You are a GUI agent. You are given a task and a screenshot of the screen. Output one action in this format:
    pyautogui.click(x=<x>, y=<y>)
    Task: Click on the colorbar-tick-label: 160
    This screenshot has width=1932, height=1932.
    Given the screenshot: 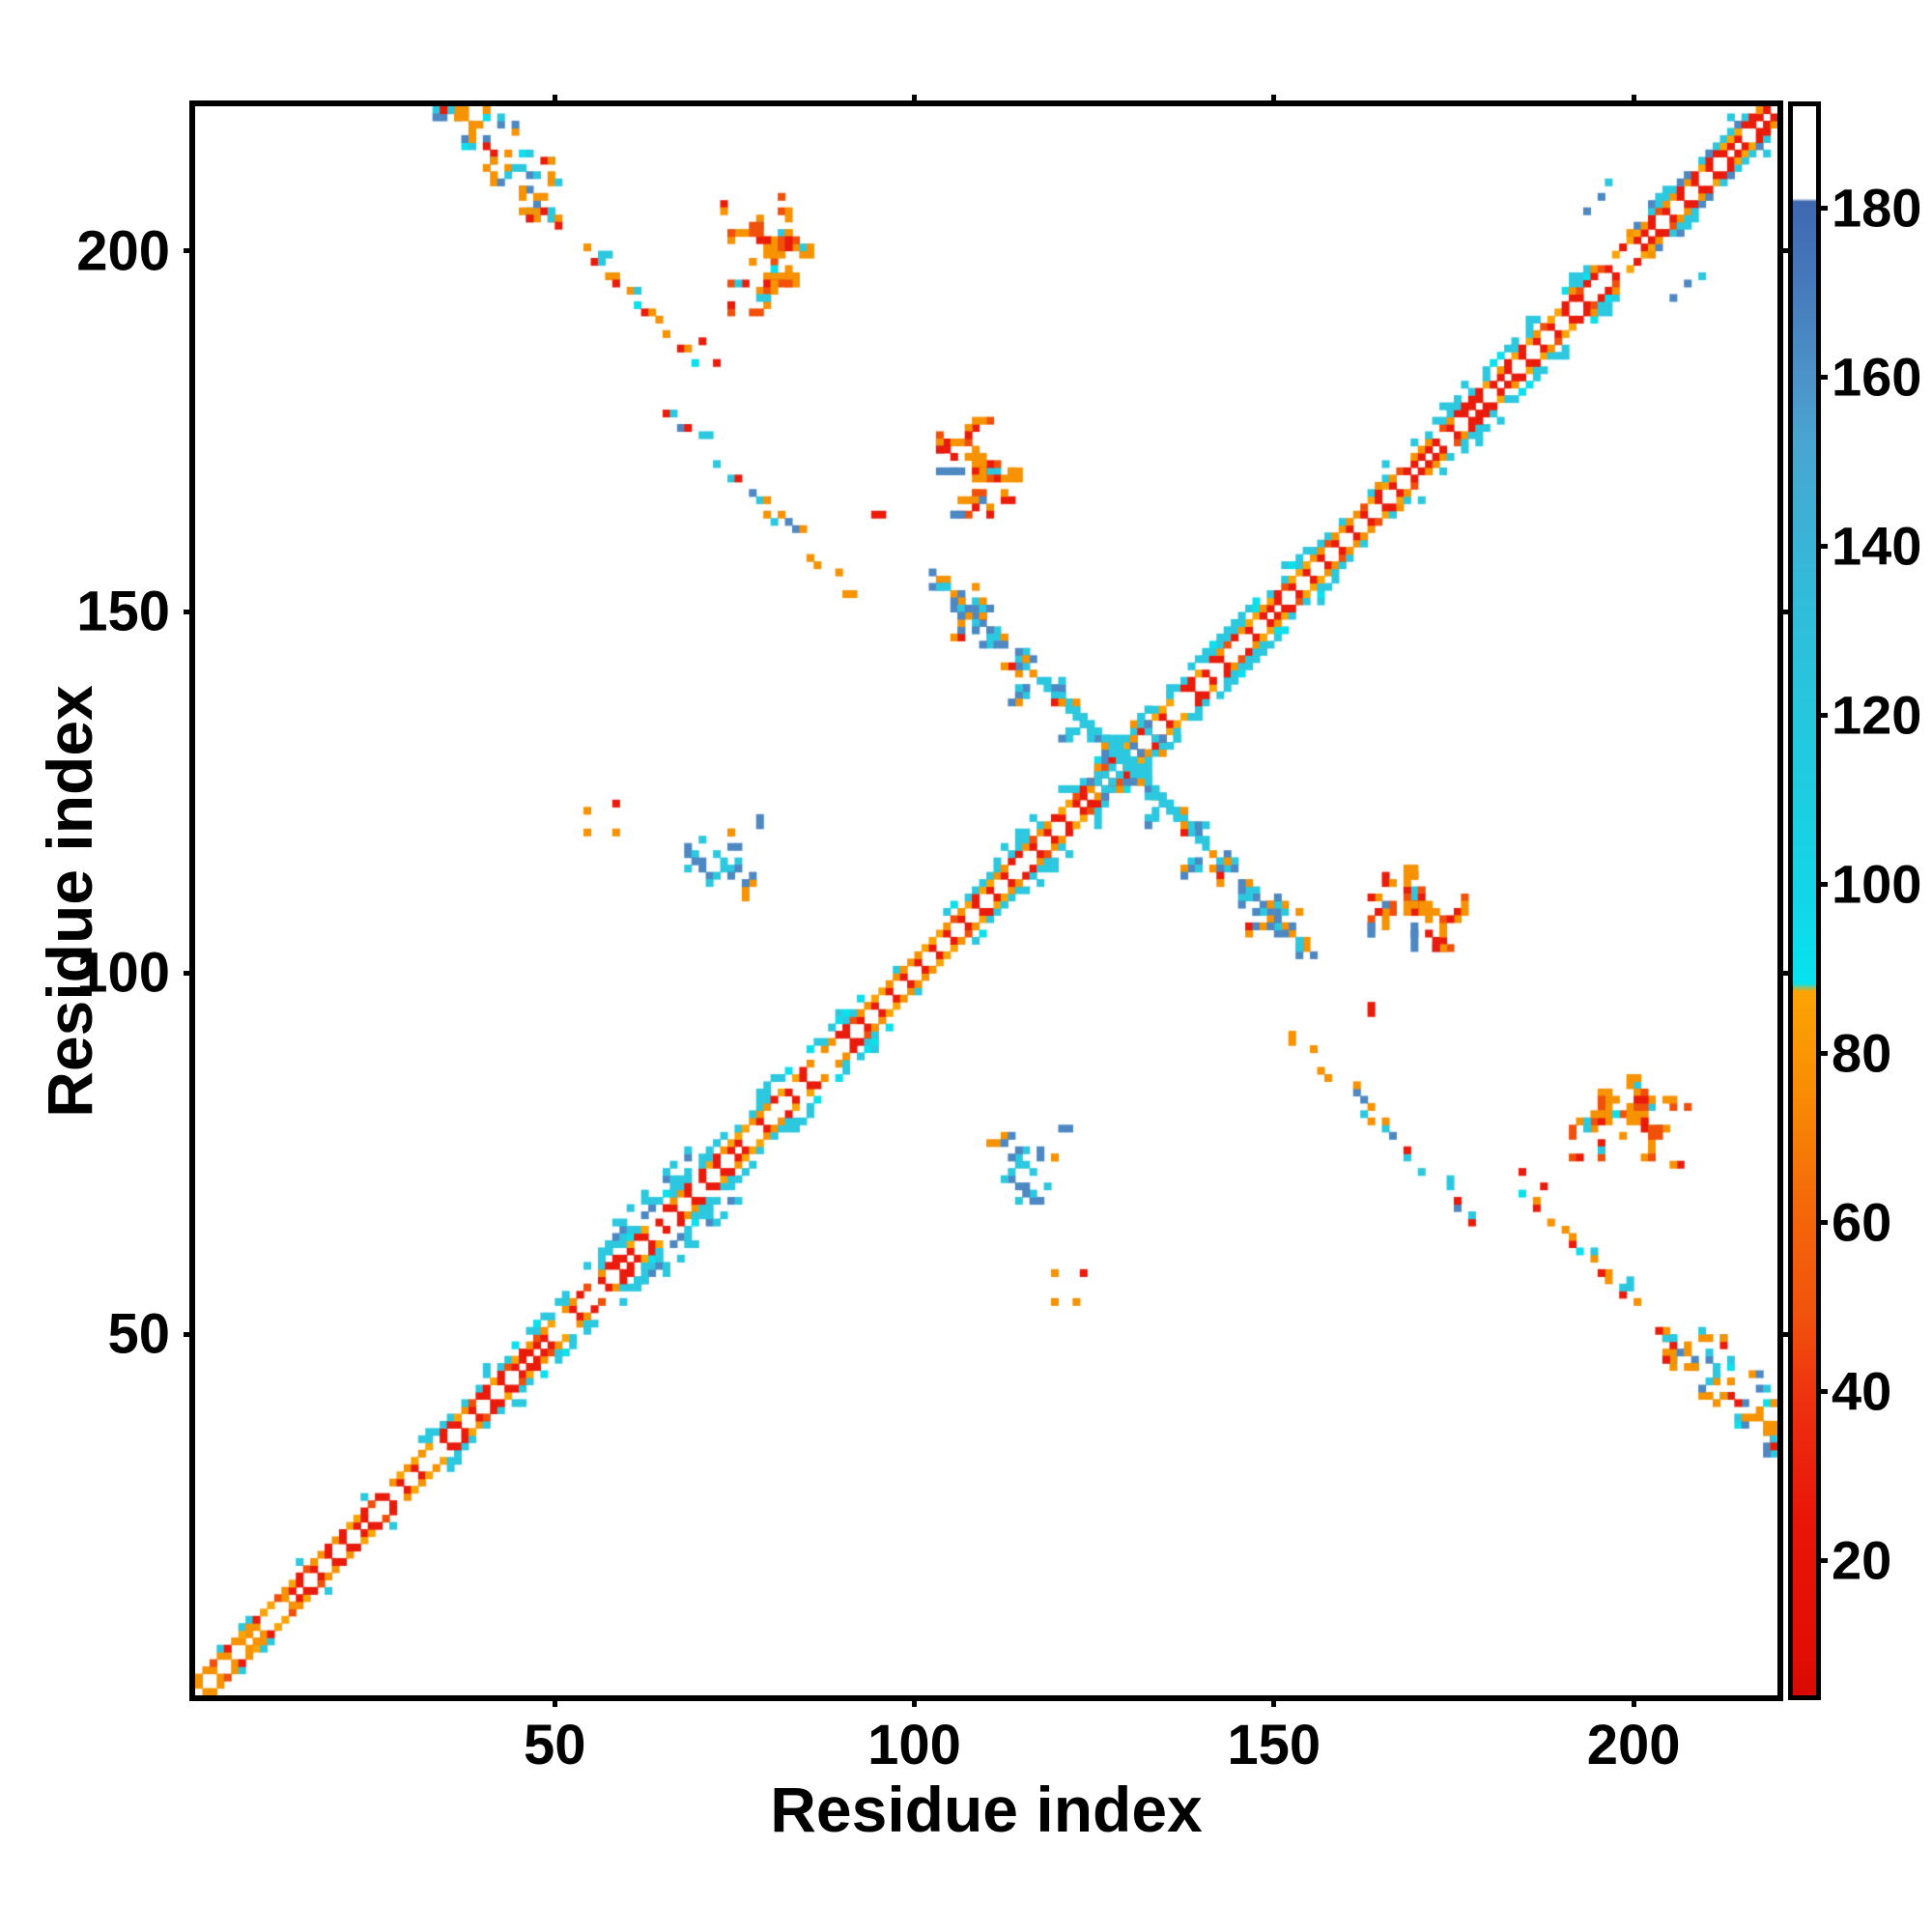 What is the action you would take?
    pyautogui.click(x=1877, y=377)
    